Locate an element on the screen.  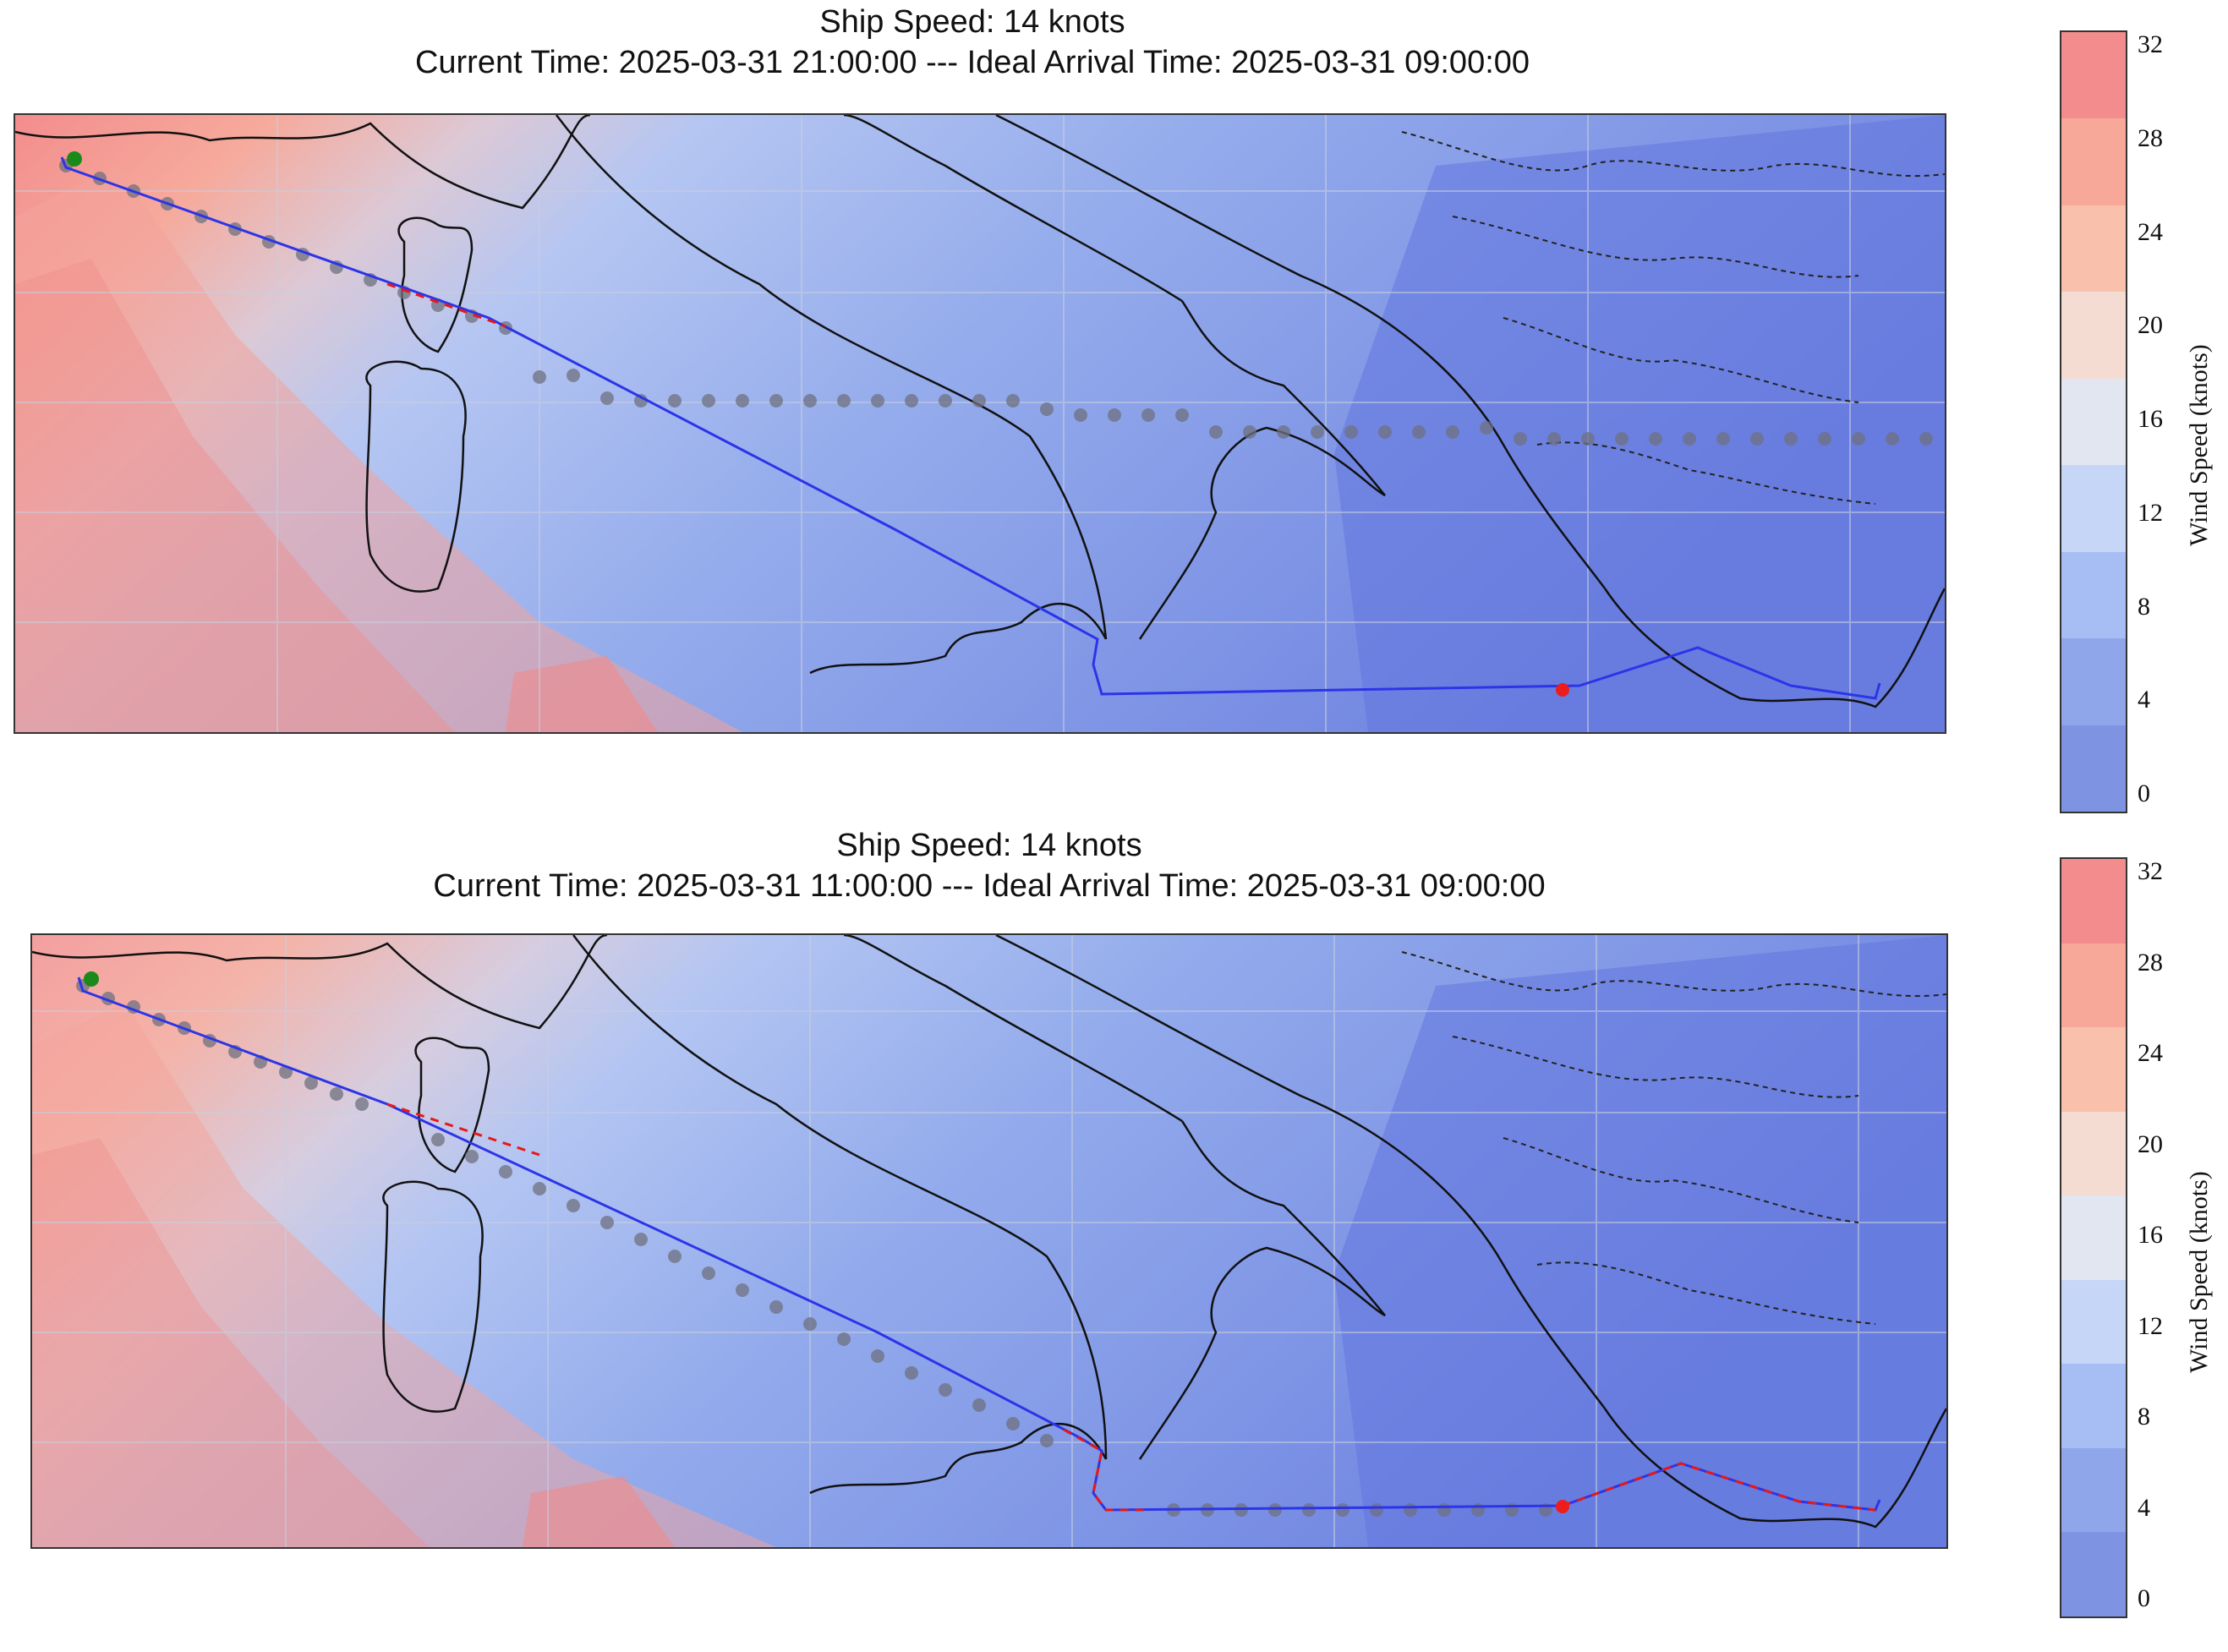
colorbar-1-label: Wind Speed (knots) is located at coordinates (2199, 445).